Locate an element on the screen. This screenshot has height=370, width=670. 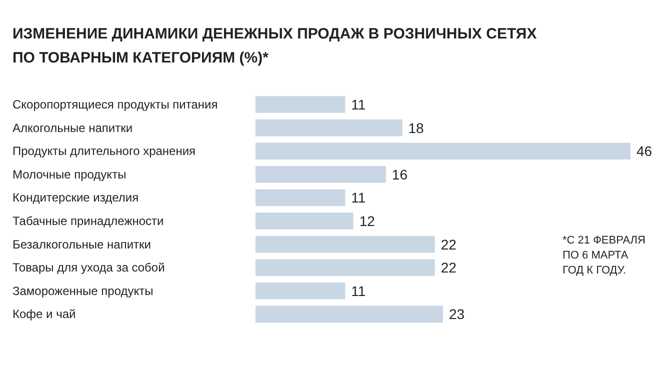
y-tick-label: Табачные принадлежности is located at coordinates (88, 221).